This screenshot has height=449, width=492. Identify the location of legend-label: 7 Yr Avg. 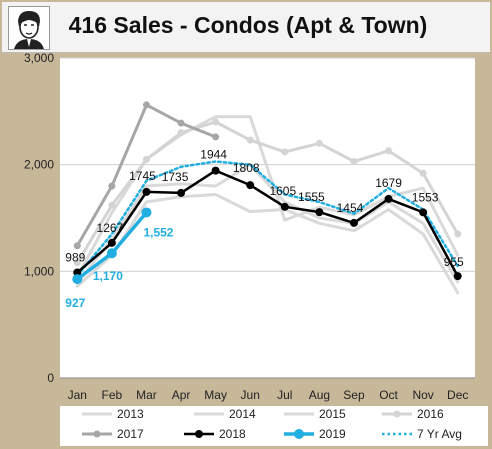
(439, 434).